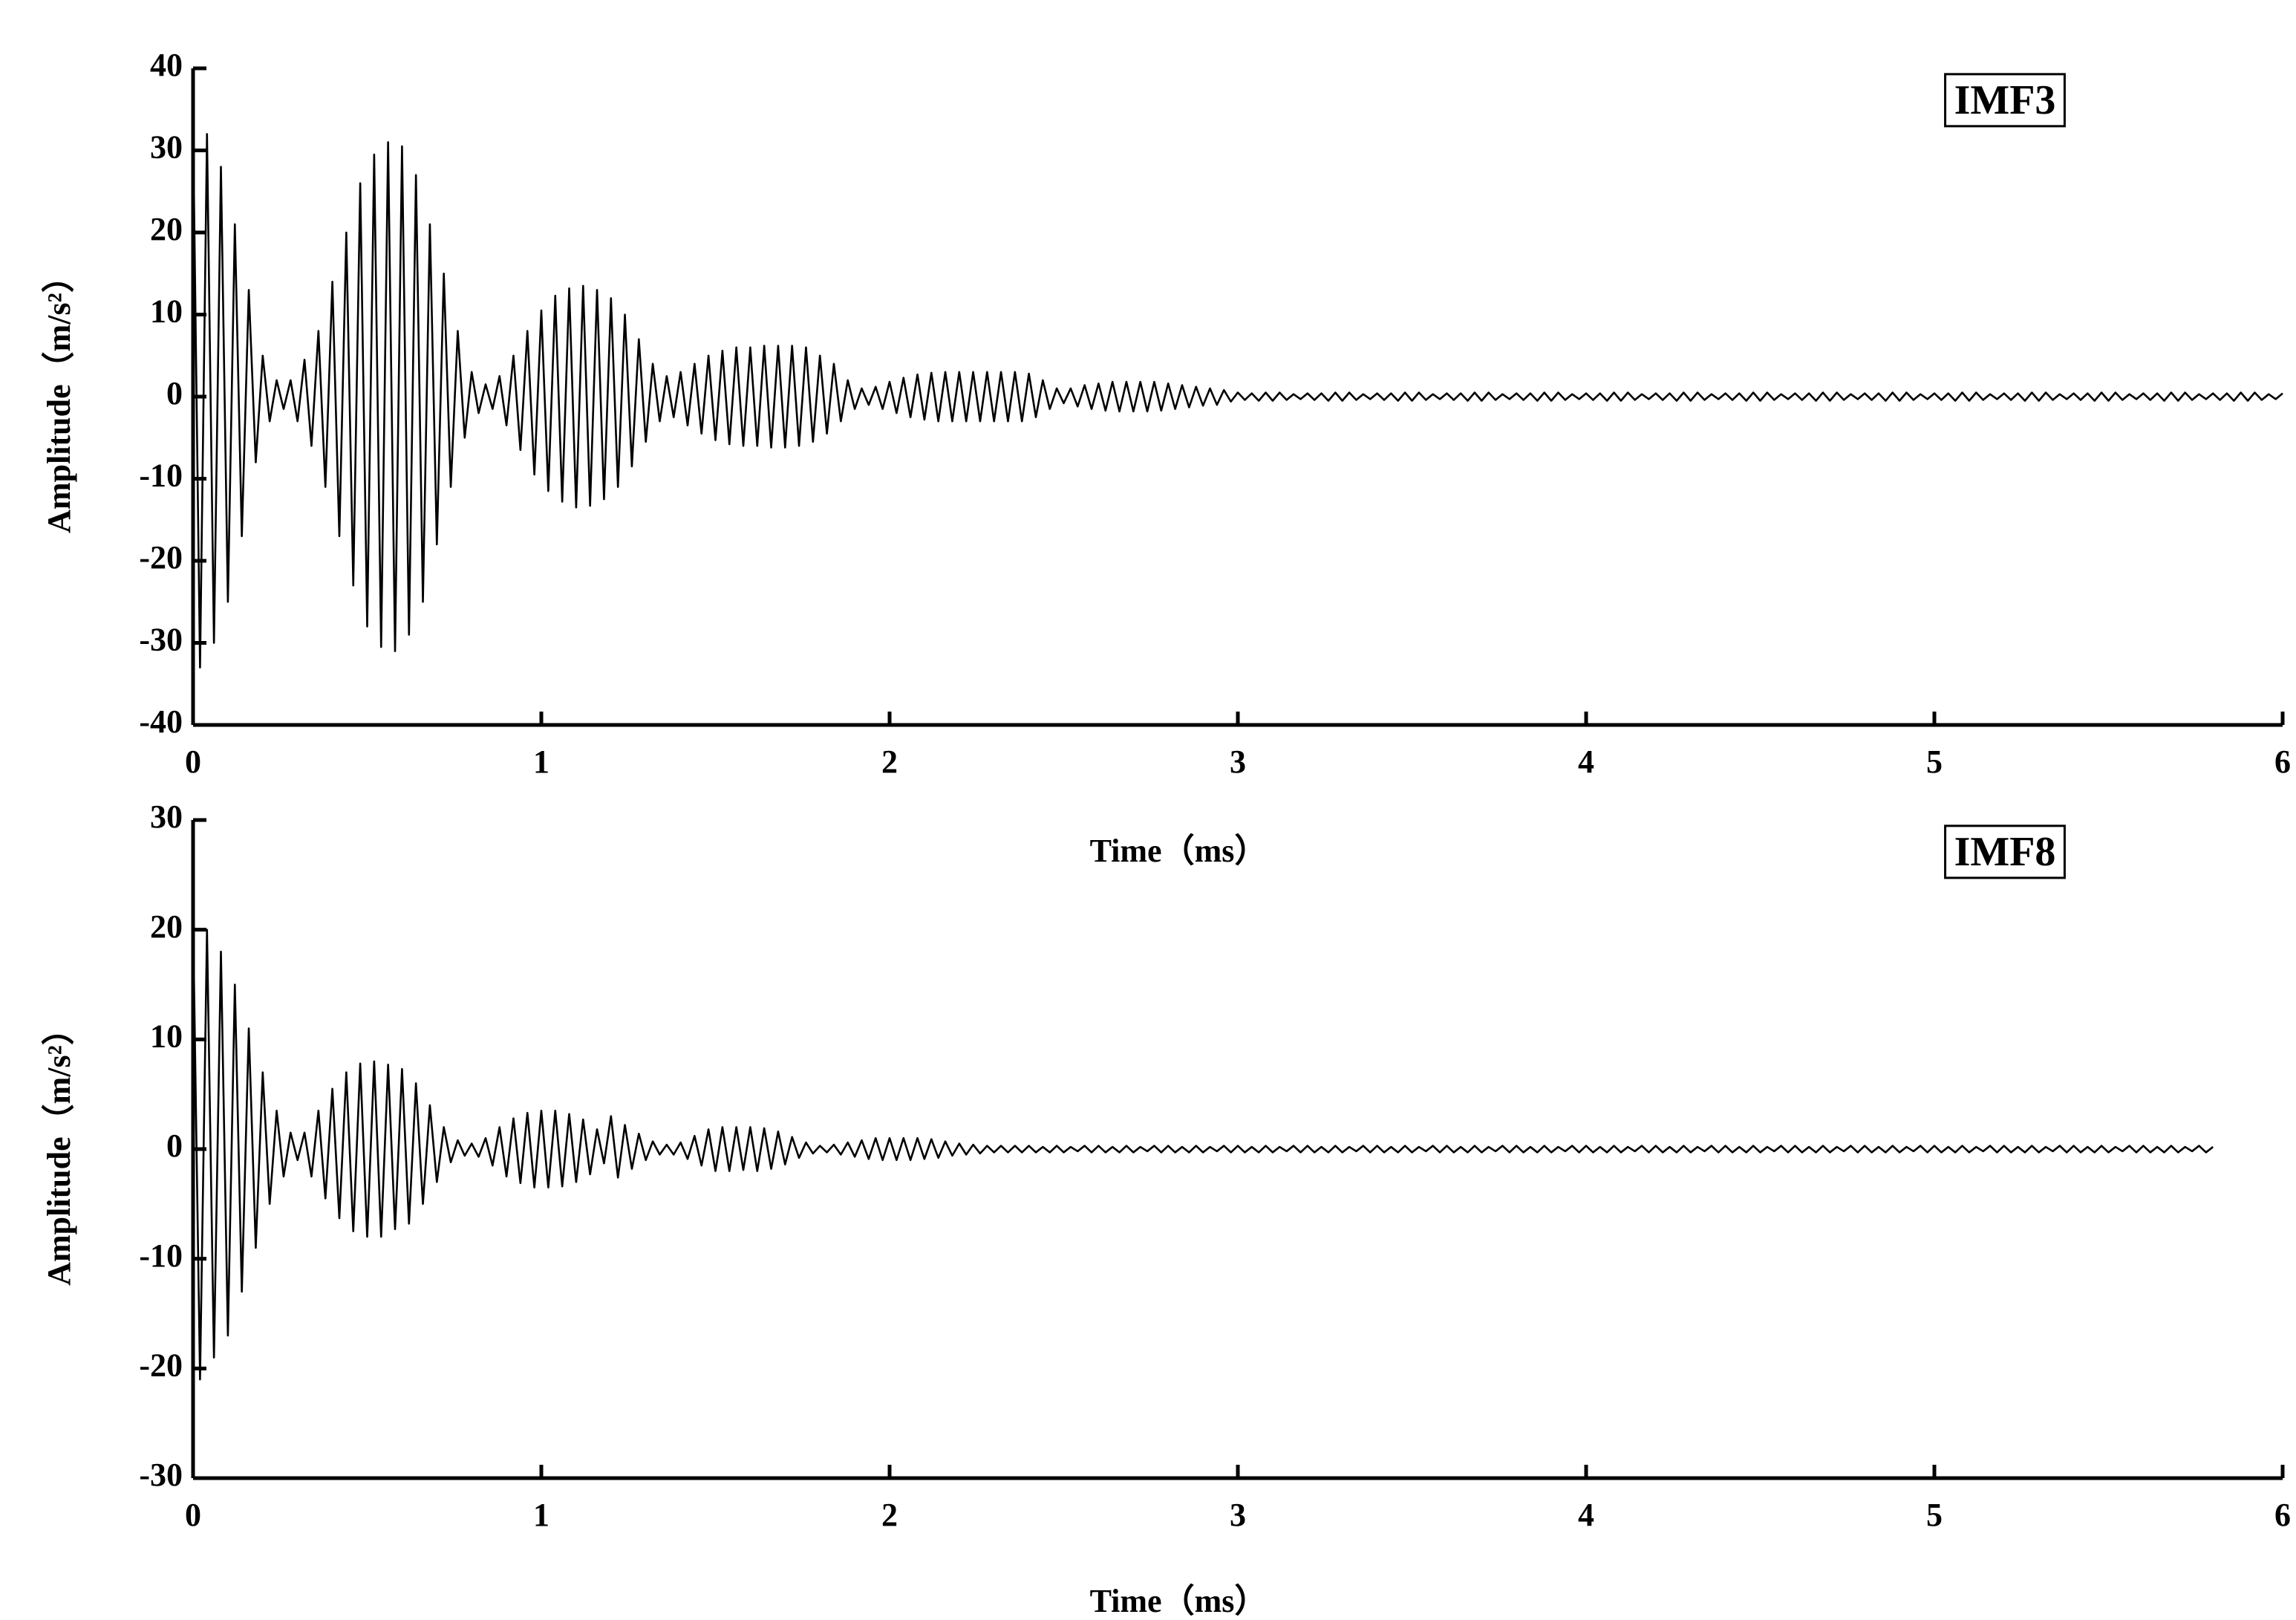 The height and width of the screenshot is (1620, 2296). Describe the element at coordinates (161, 721) in the screenshot. I see `y-tick-label: -40` at that location.